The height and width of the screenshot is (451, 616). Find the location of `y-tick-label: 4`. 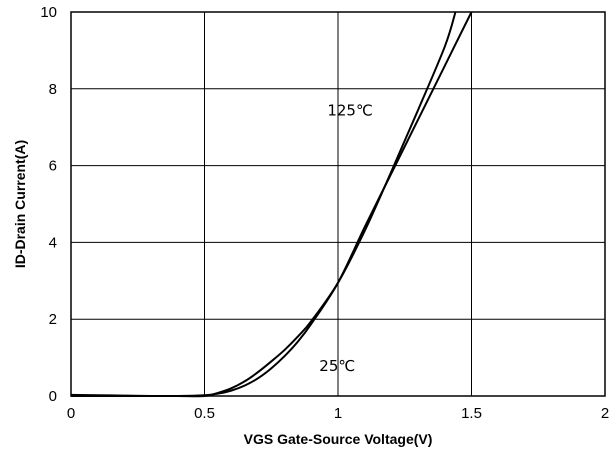

y-tick-label: 4 is located at coordinates (53, 242).